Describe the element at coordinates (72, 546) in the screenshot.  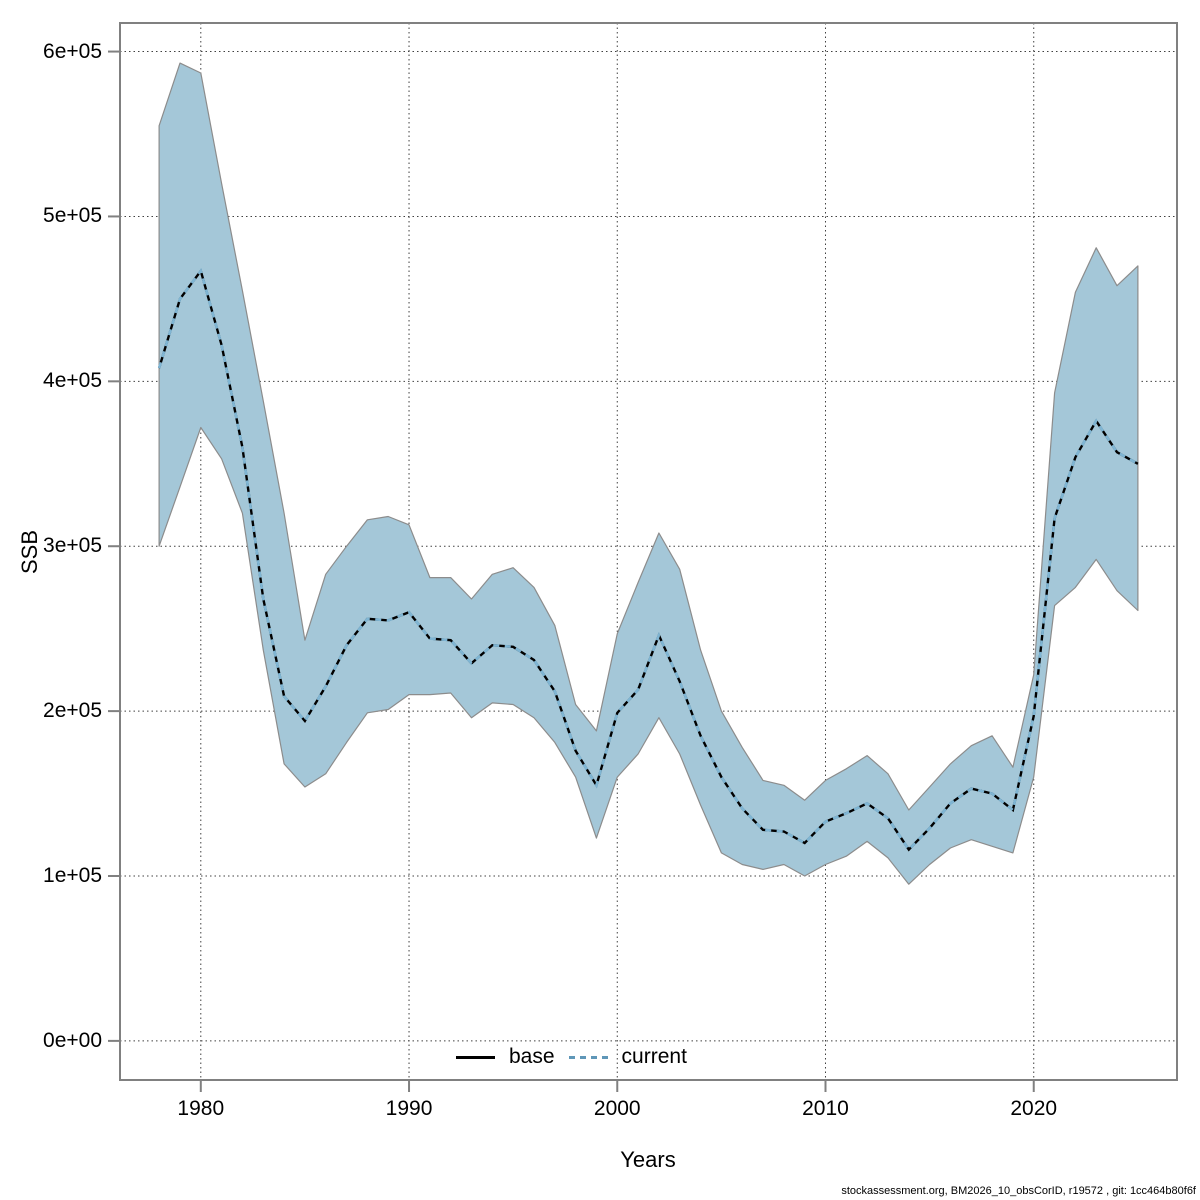
I see `y-tick-label: 3e+05` at that location.